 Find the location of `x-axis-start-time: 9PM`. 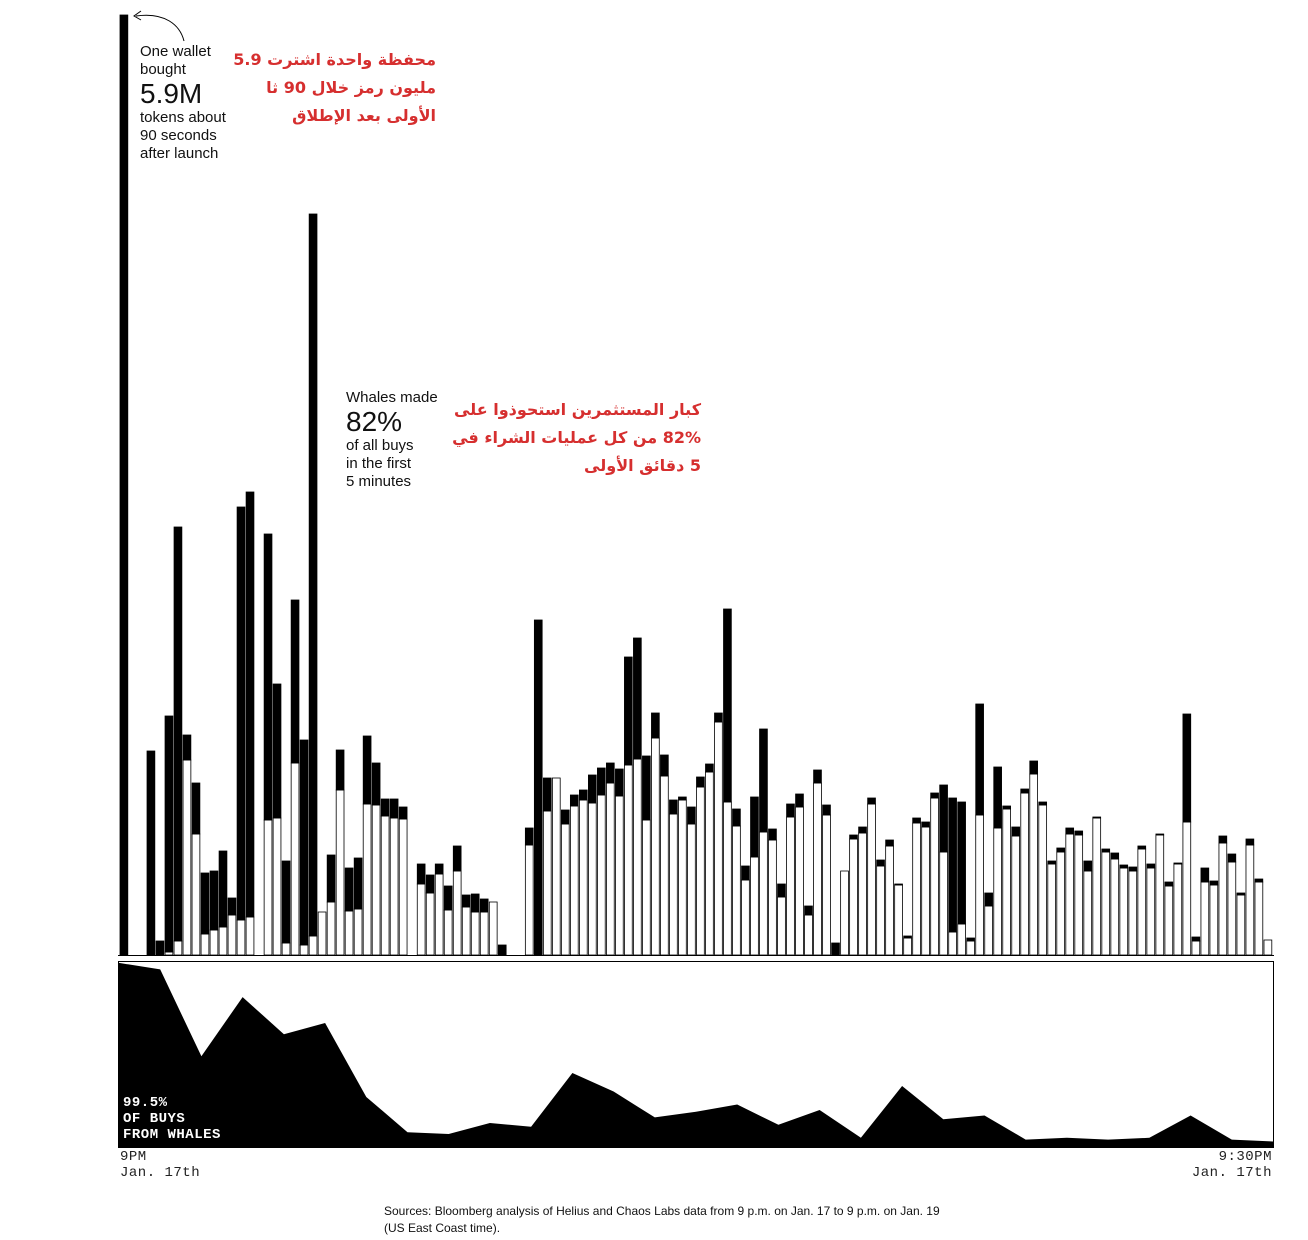

x-axis-start-time: 9PM is located at coordinates (133, 1157).